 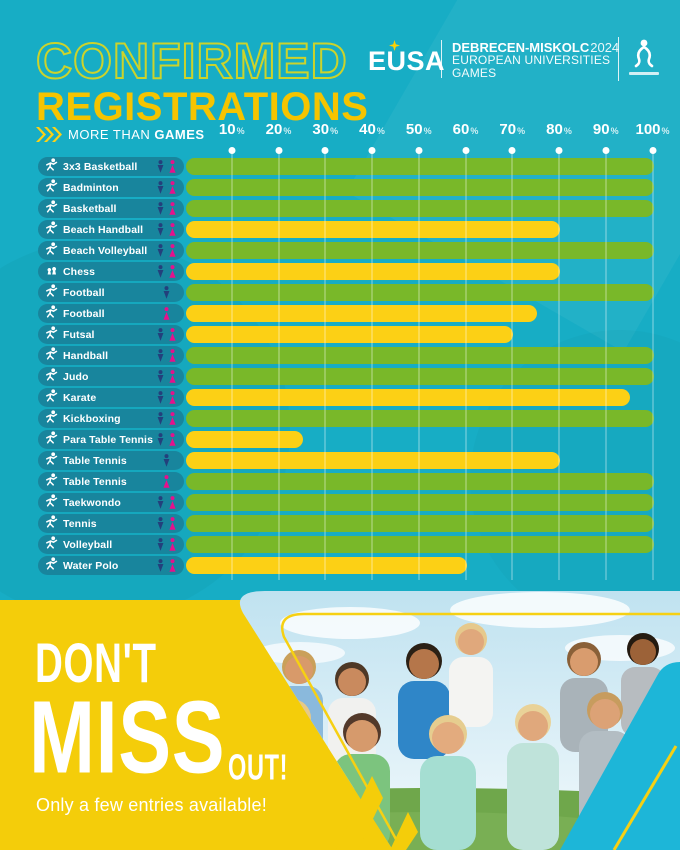 What do you see at coordinates (258, 768) in the screenshot?
I see `footer-out: OUT!` at bounding box center [258, 768].